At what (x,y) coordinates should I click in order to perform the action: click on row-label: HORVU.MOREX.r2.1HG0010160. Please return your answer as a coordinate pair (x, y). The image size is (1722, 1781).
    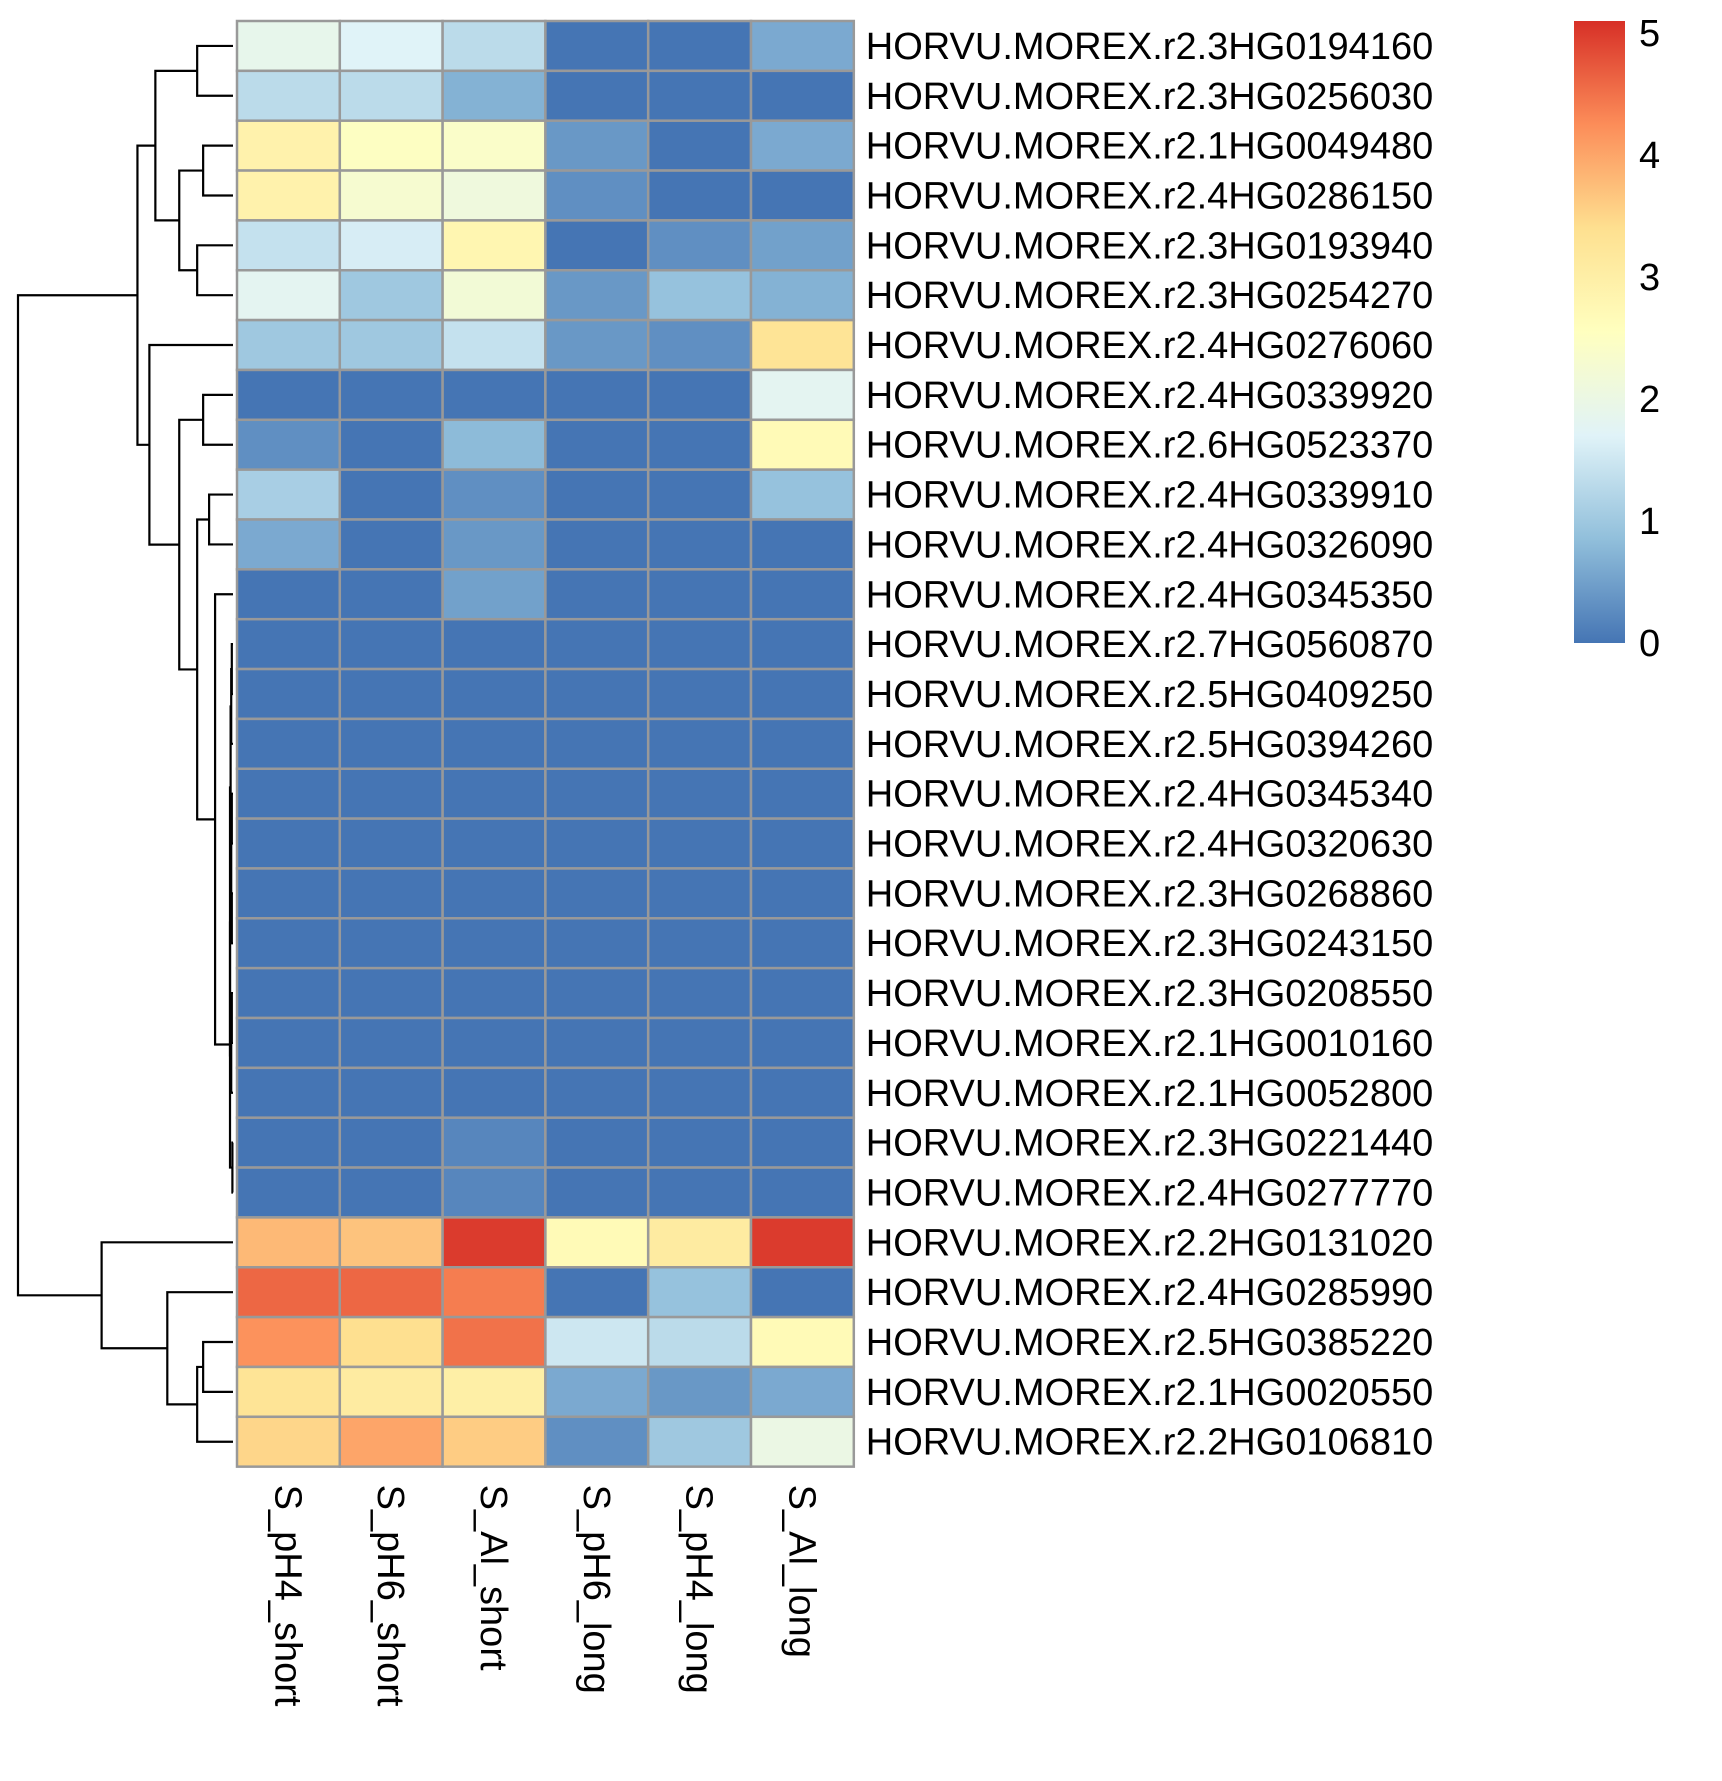
    Looking at the image, I should click on (1149, 1044).